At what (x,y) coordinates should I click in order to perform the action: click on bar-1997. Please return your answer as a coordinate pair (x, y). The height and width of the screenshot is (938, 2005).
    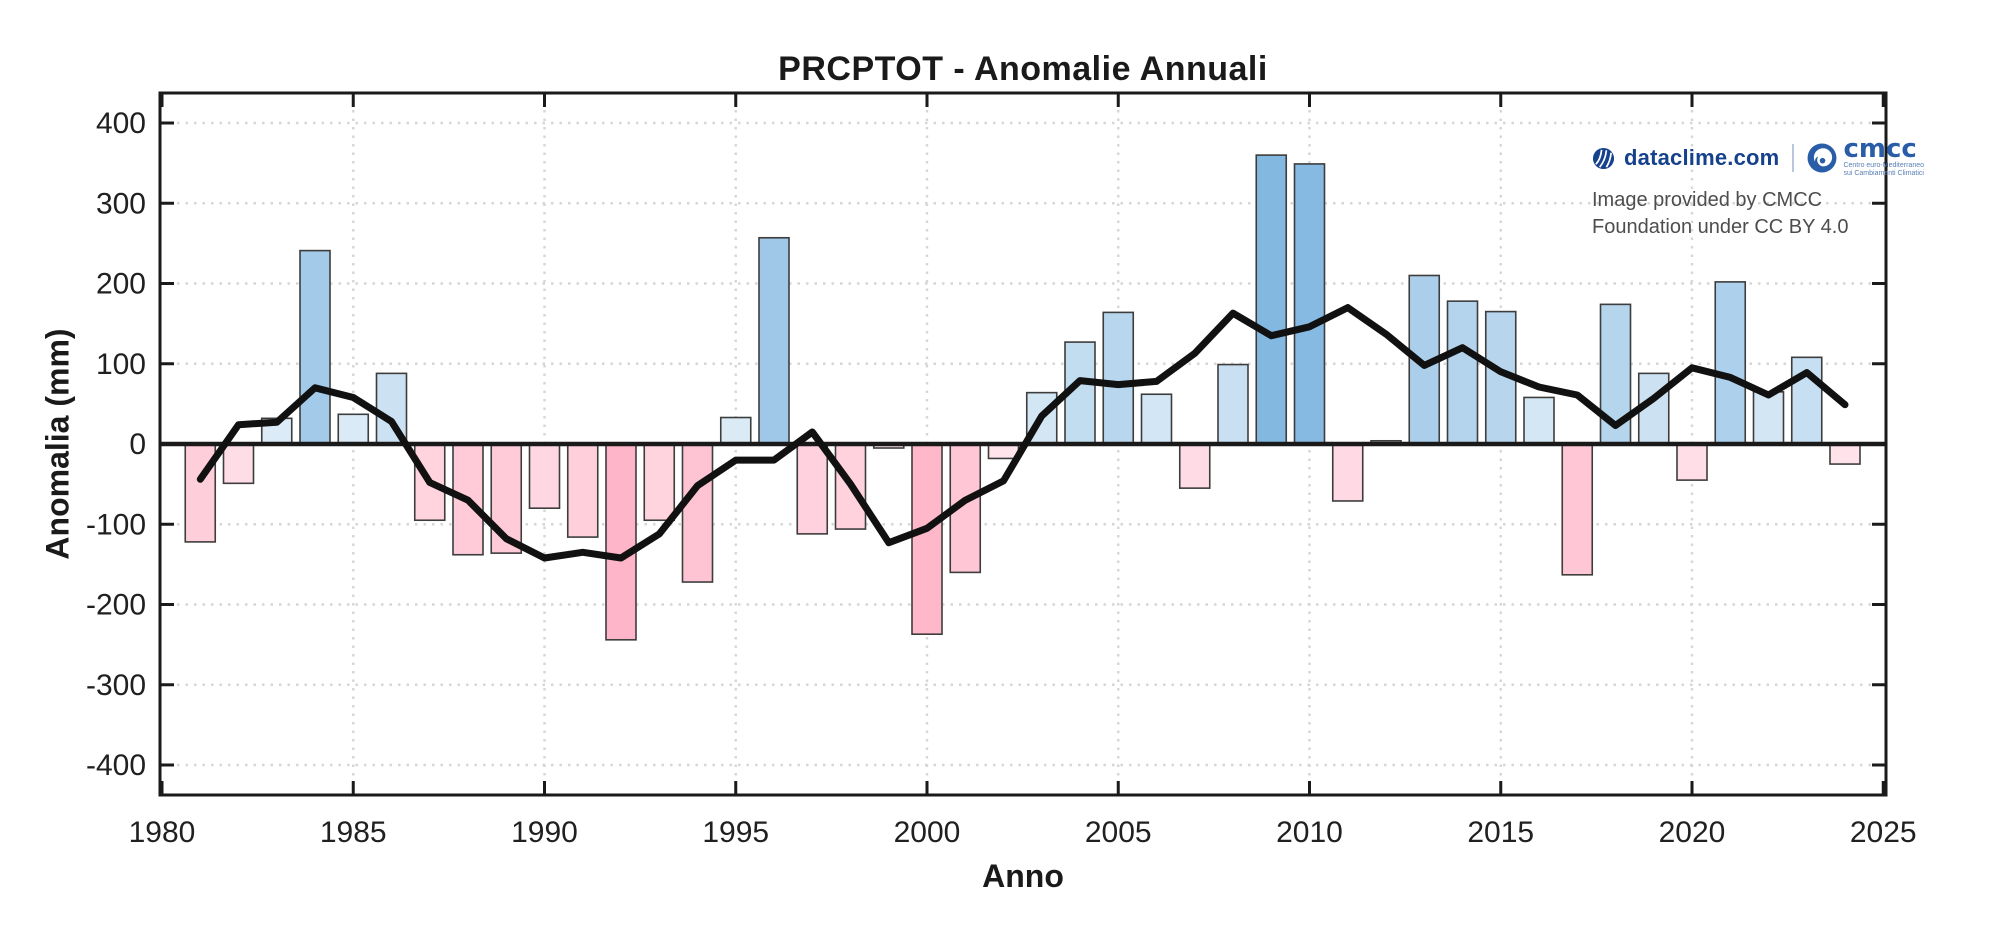
    Looking at the image, I should click on (812, 489).